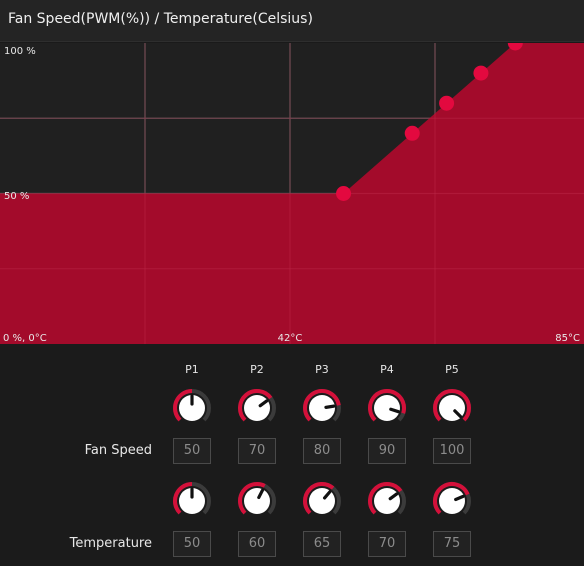 This screenshot has width=584, height=566. I want to click on fan-speed-knob-p1, so click(192, 408).